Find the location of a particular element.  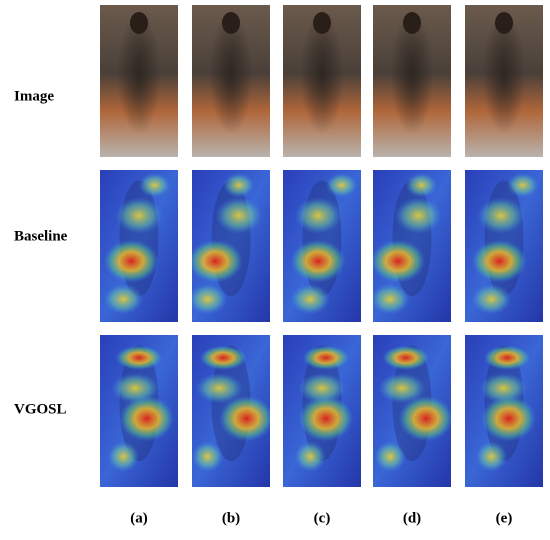

column-label: (b) is located at coordinates (231, 518).